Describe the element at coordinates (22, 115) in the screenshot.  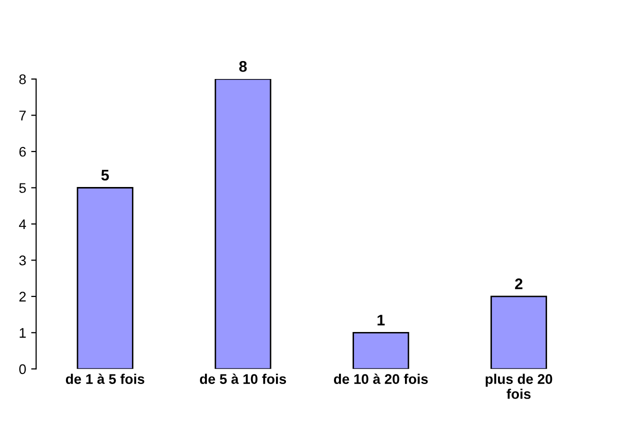
I see `y-tick-label: 7` at that location.